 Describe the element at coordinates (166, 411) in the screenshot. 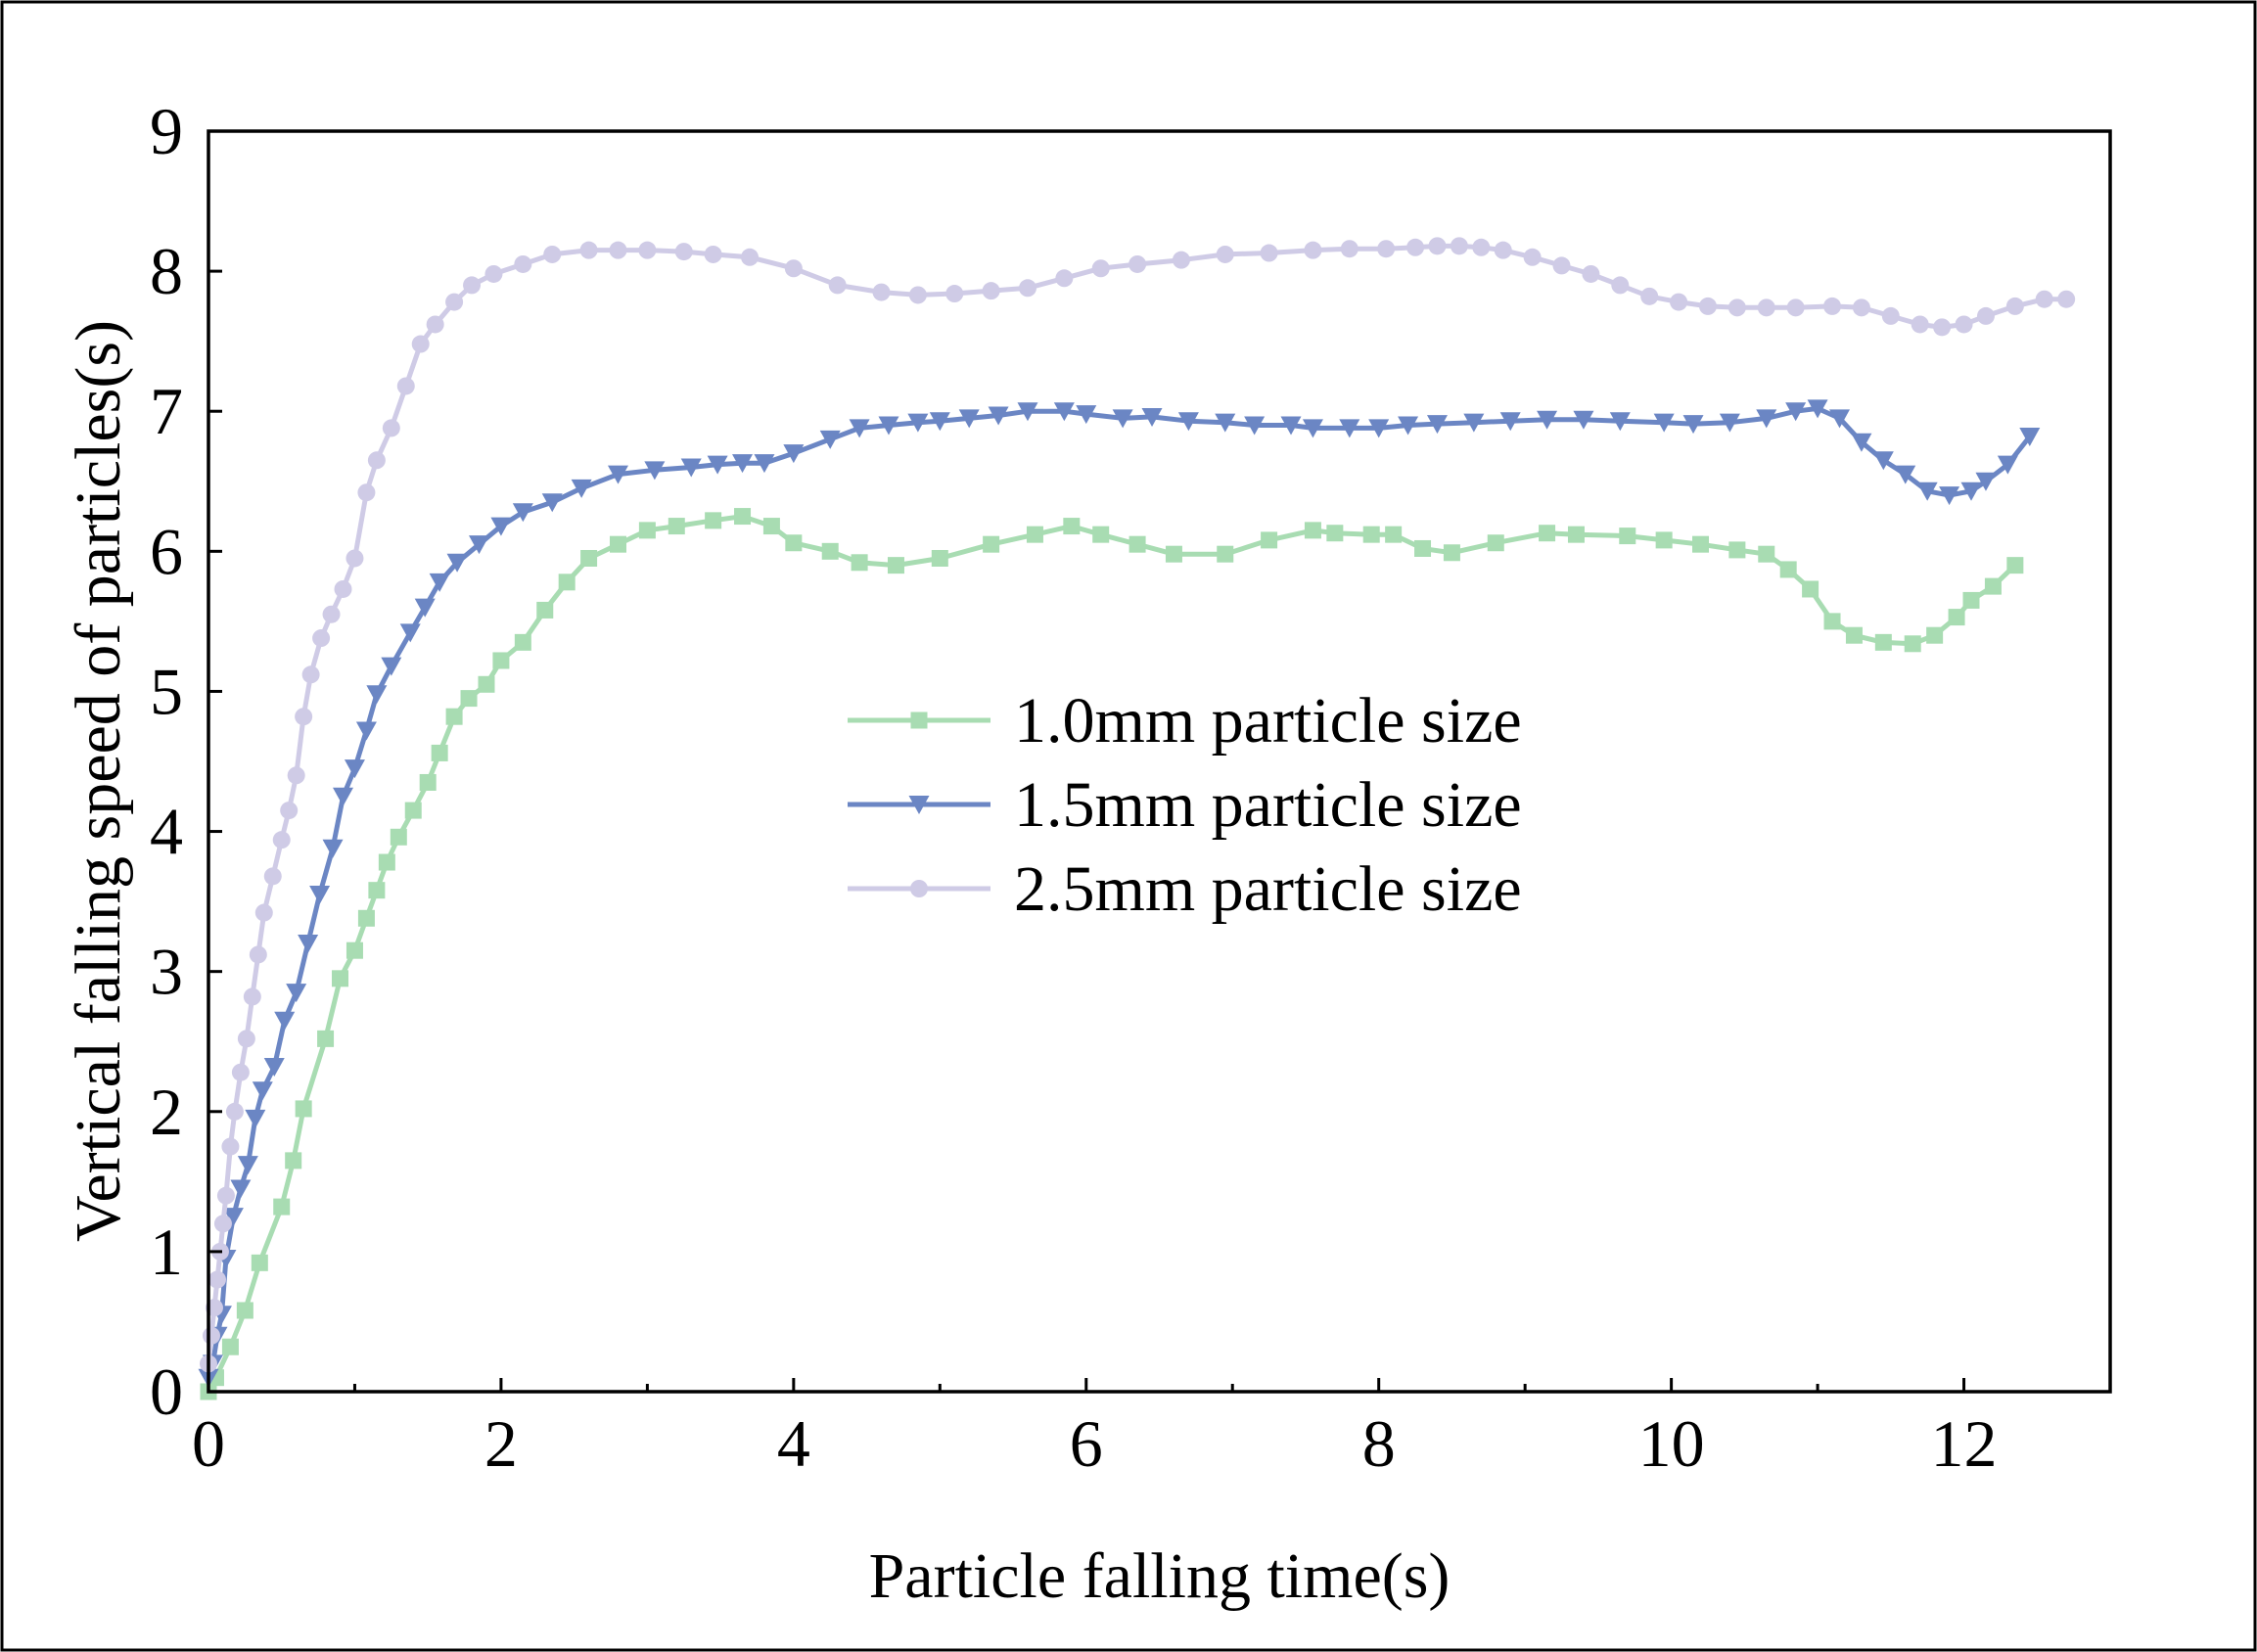

I see `y-tick-label: 7` at that location.